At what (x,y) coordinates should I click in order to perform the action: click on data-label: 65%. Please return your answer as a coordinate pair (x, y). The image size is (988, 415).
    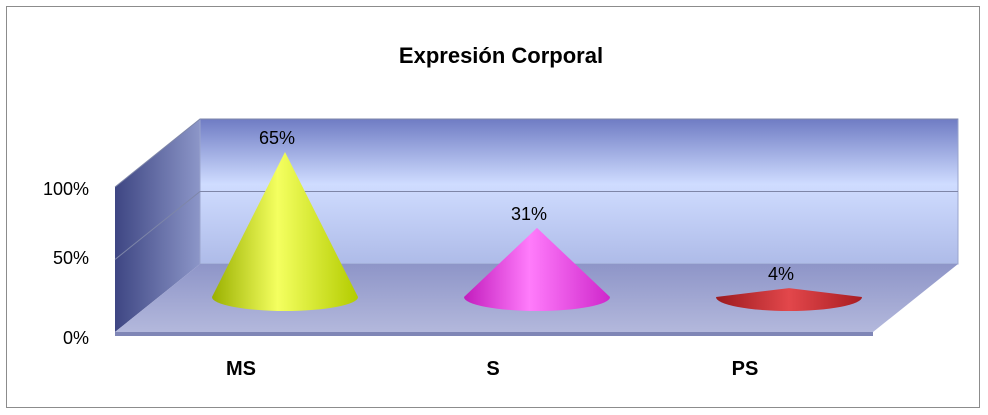
    Looking at the image, I should click on (277, 138).